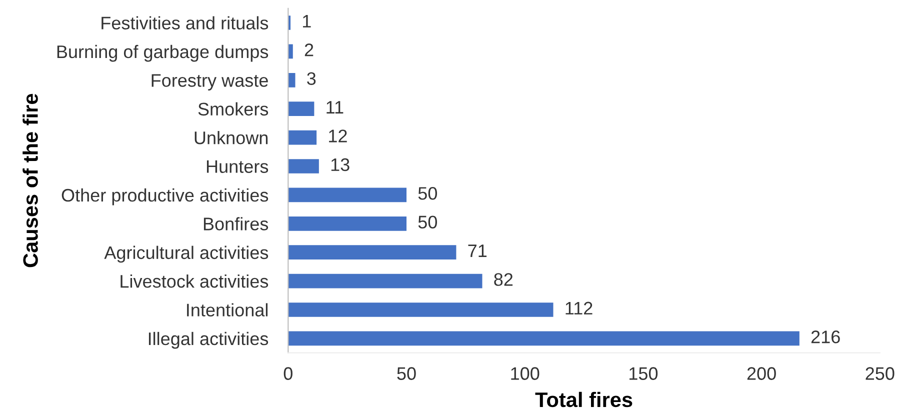  What do you see at coordinates (583, 400) in the screenshot?
I see `x-axis-title: Total fires` at bounding box center [583, 400].